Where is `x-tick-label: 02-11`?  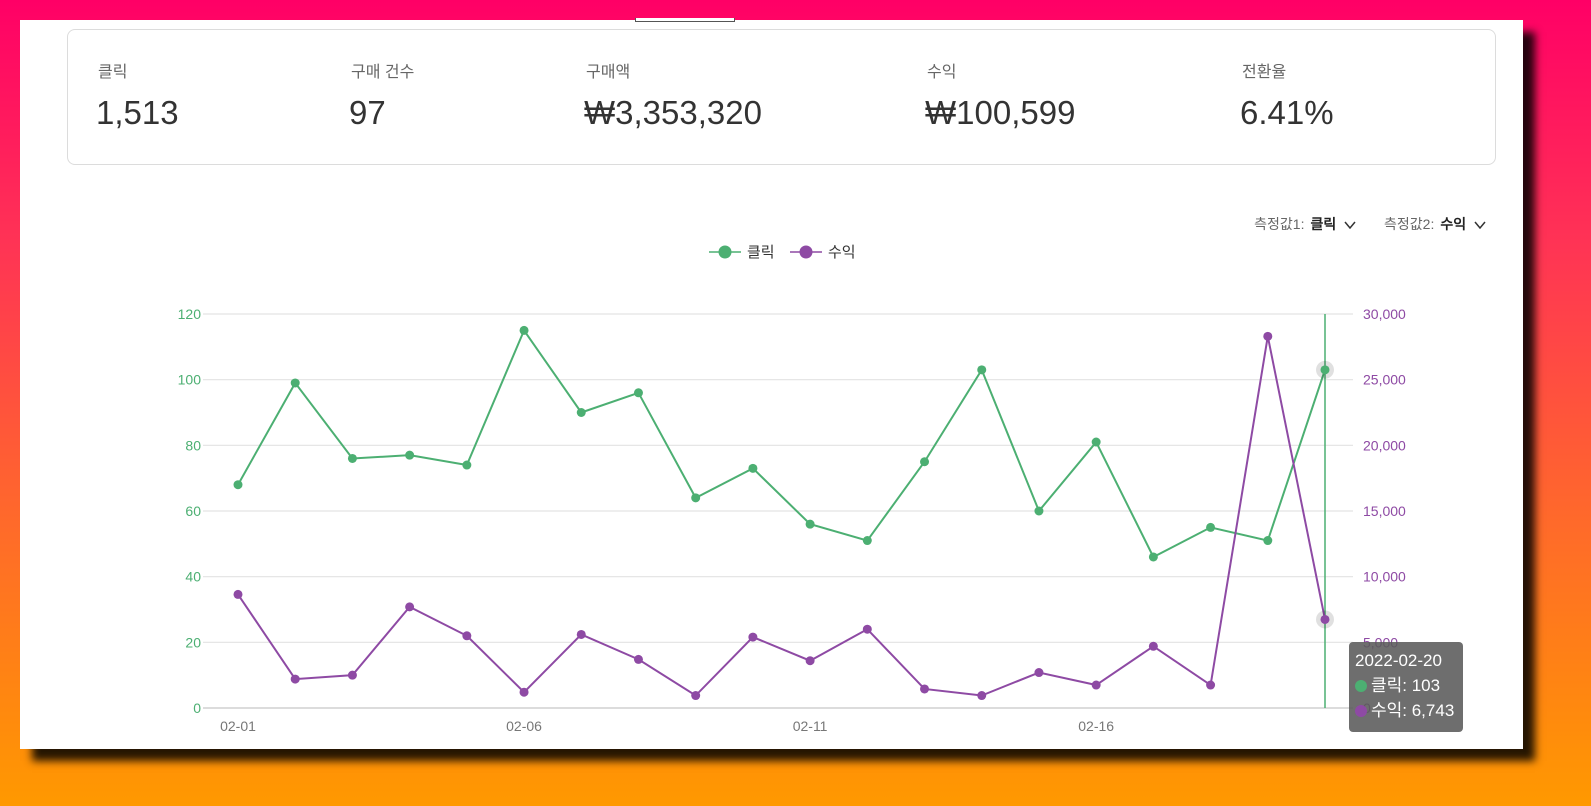
x-tick-label: 02-11 is located at coordinates (810, 726).